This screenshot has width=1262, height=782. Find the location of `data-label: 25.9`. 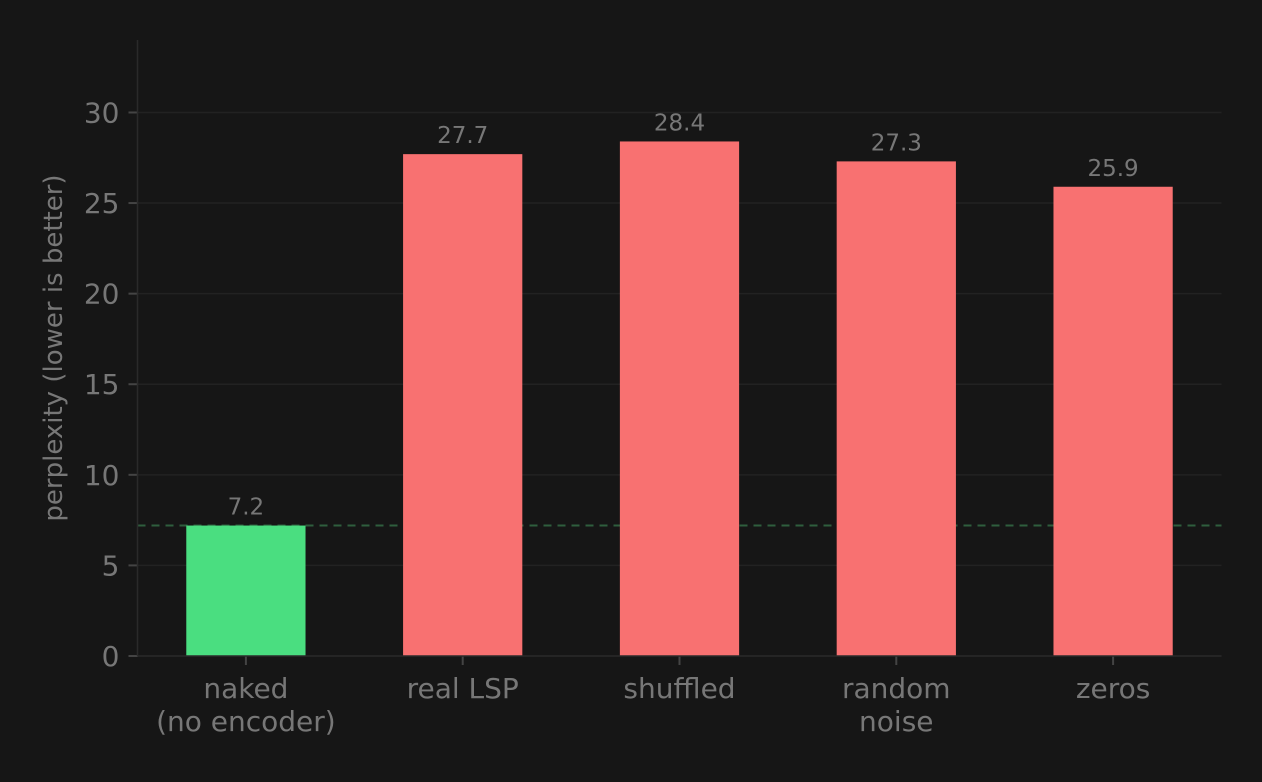

data-label: 25.9 is located at coordinates (1112, 169).